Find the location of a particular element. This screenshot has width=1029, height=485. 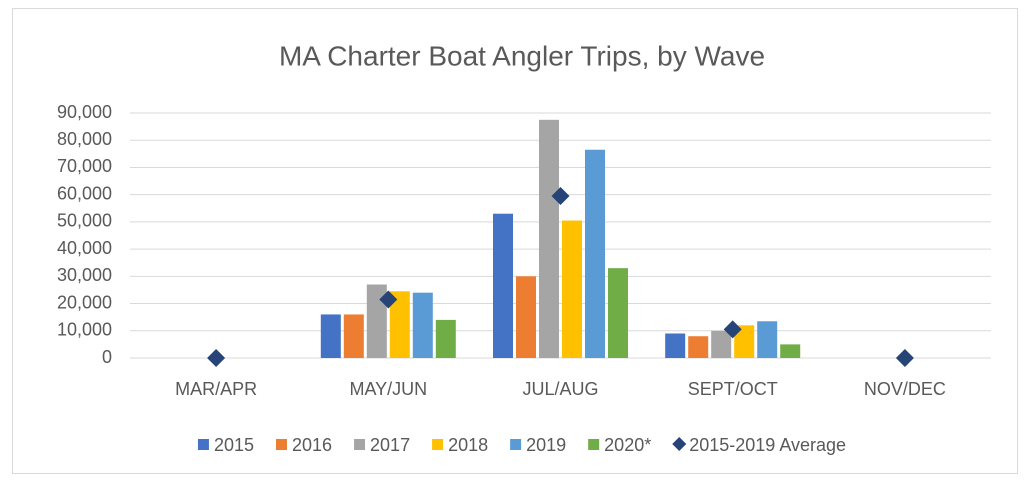

x-tick-label: JUL/AUG is located at coordinates (560, 389).